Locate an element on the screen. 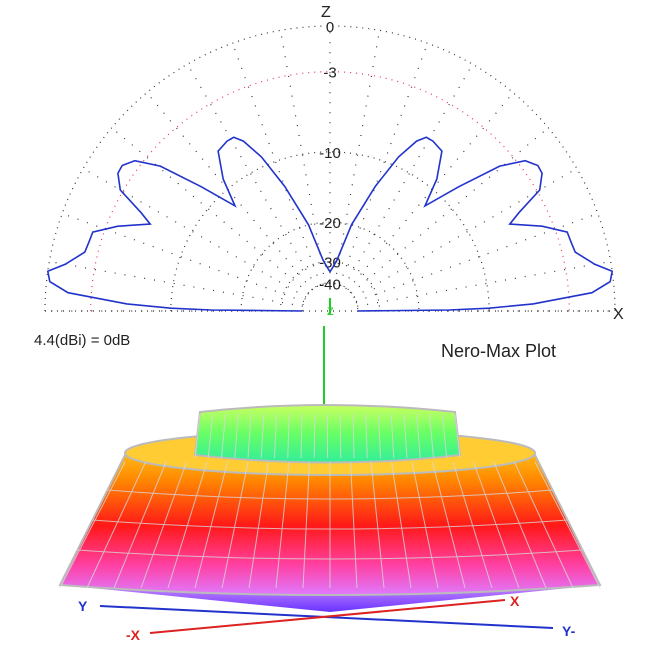 Image resolution: width=650 pixels, height=650 pixels. ring-label: -20 is located at coordinates (330, 223).